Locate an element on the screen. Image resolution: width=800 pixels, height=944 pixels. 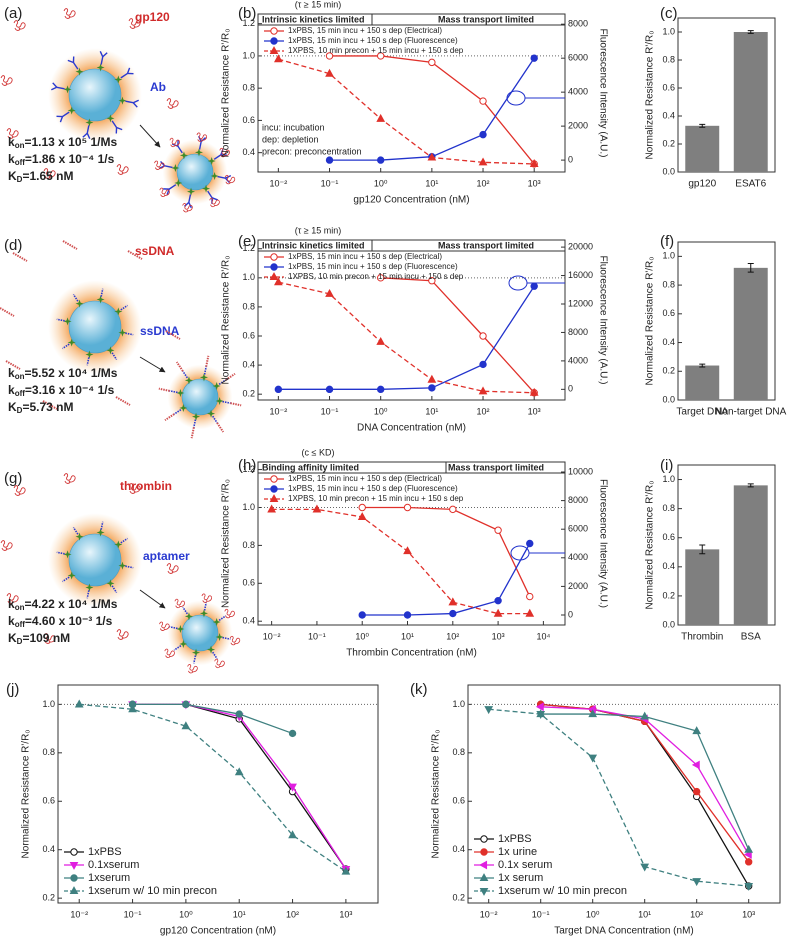
probe-label: ssDNA is located at coordinates (160, 331).